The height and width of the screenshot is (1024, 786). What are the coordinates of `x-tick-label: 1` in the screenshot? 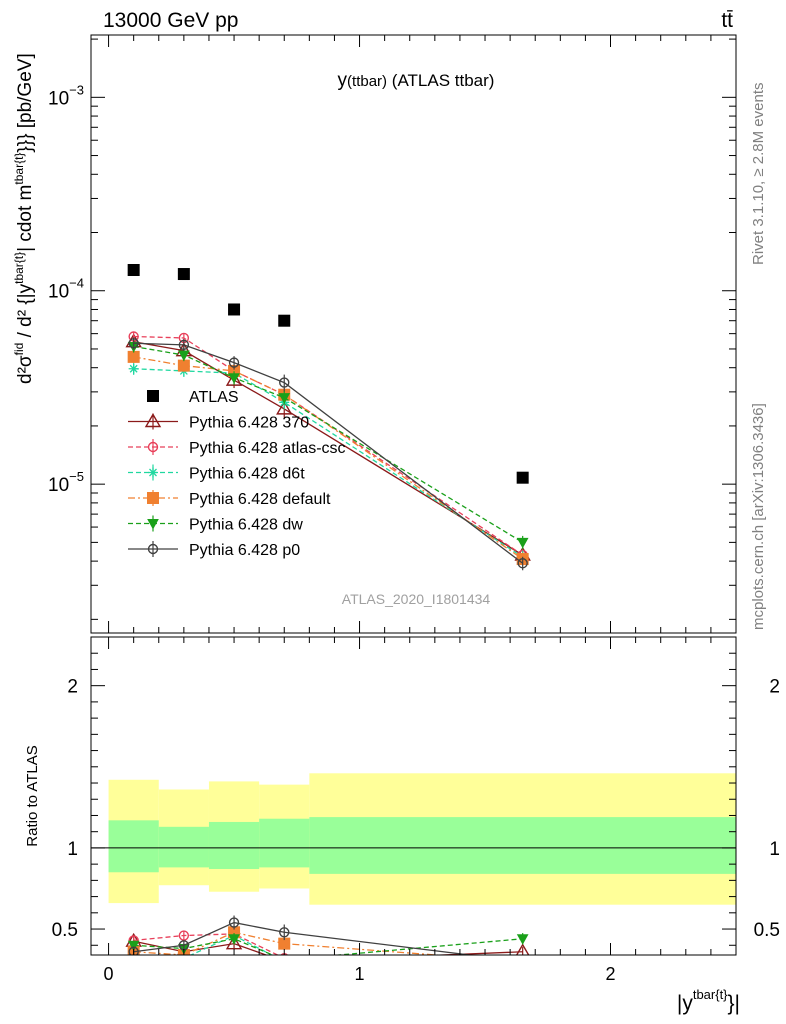 It's located at (360, 974).